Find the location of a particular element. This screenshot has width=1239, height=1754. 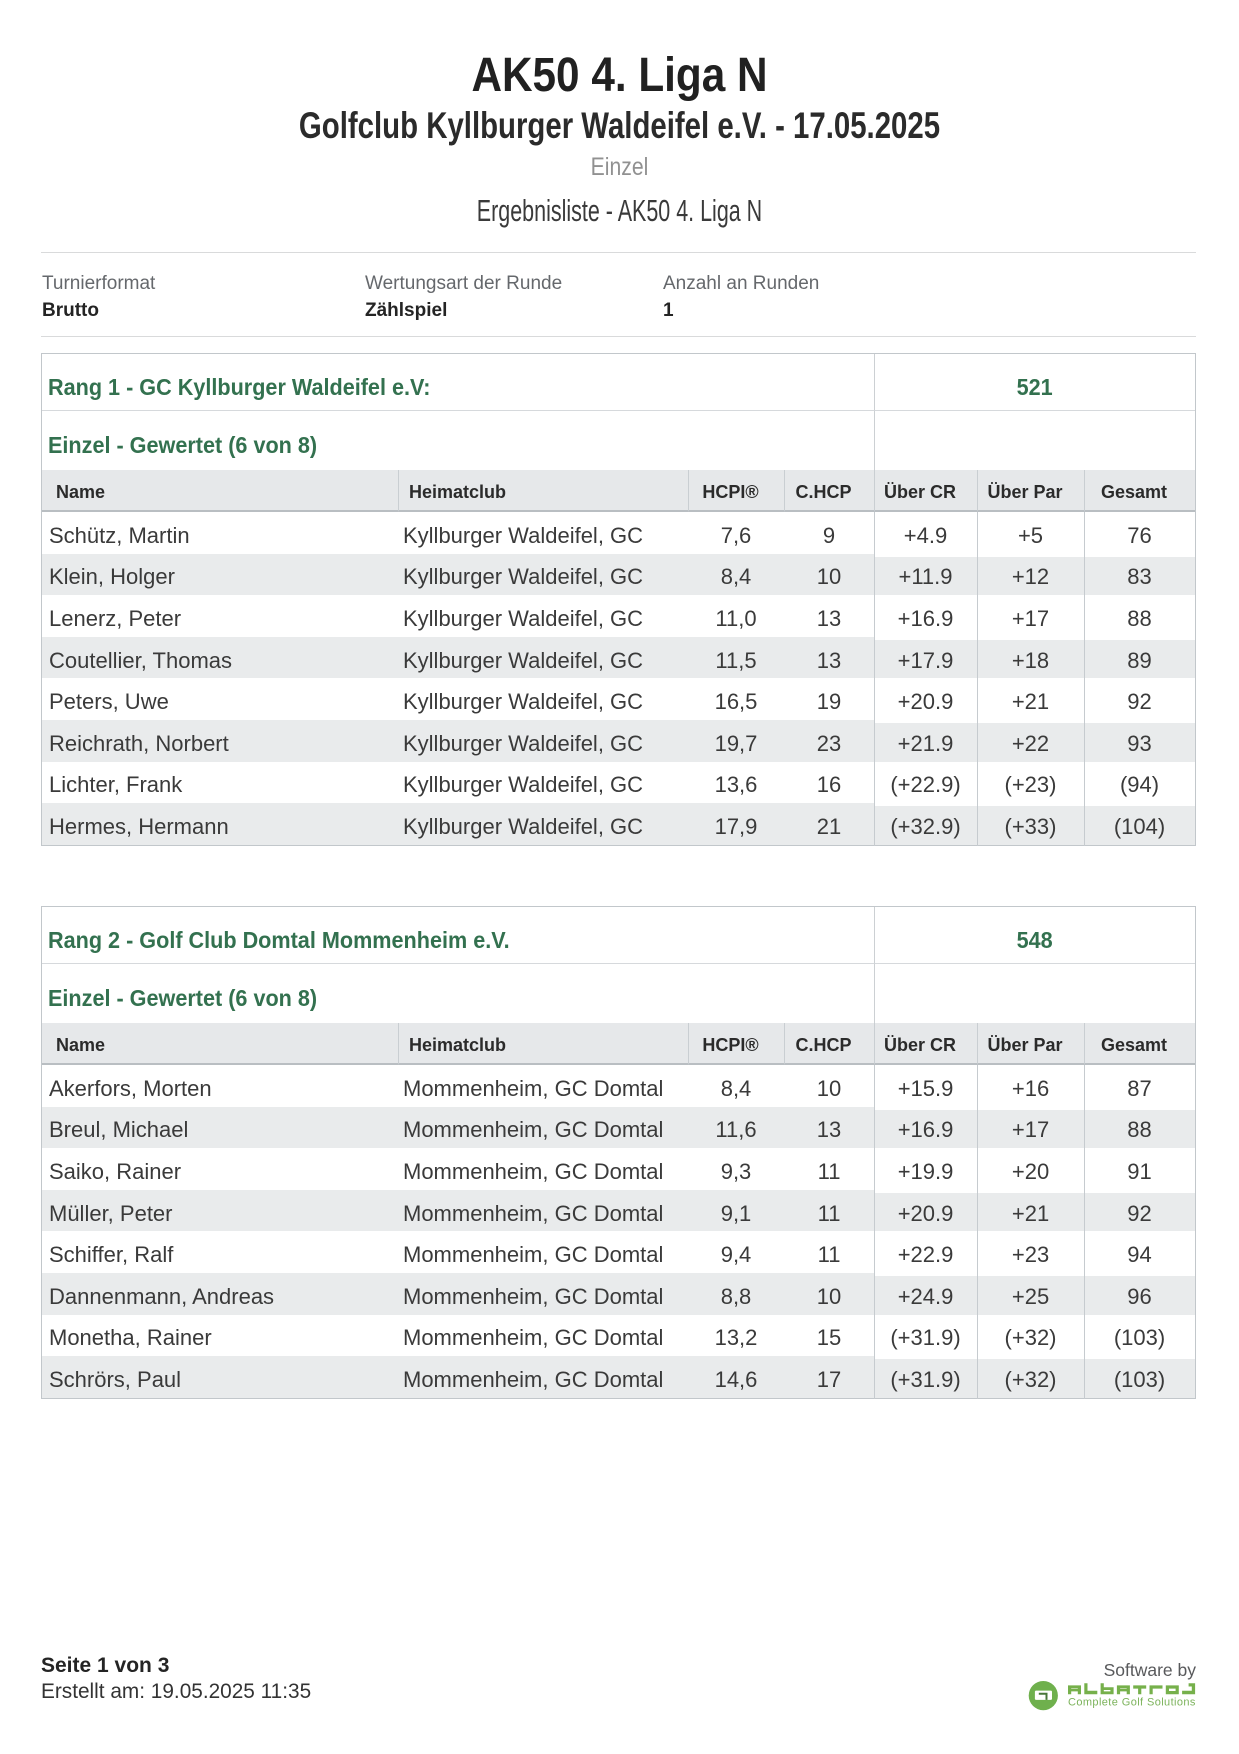

svg-text: Complete Golf Solutions is located at coordinates (1132, 1703).